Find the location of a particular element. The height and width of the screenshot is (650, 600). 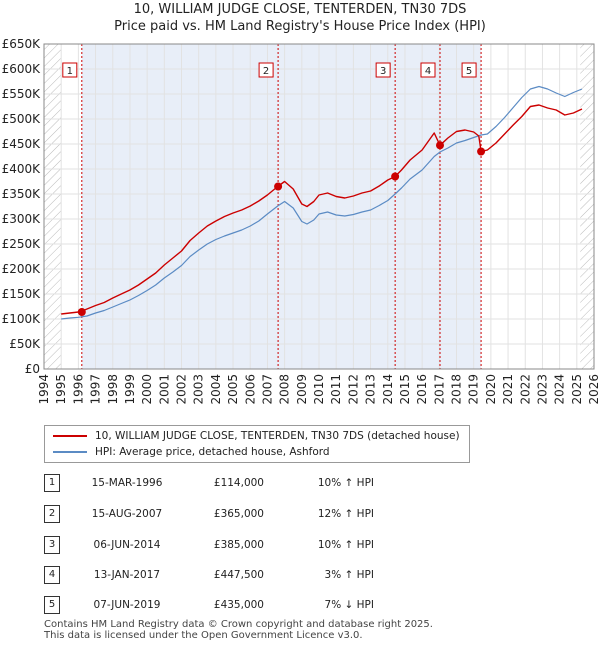

sale-number-label: 4 is located at coordinates (428, 71).